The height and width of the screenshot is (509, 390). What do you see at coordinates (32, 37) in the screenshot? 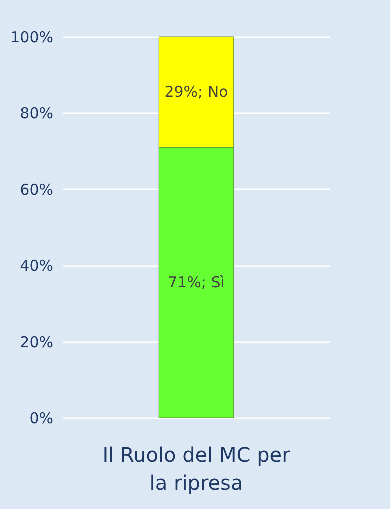
I see `y-tick-label: 100%` at bounding box center [32, 37].